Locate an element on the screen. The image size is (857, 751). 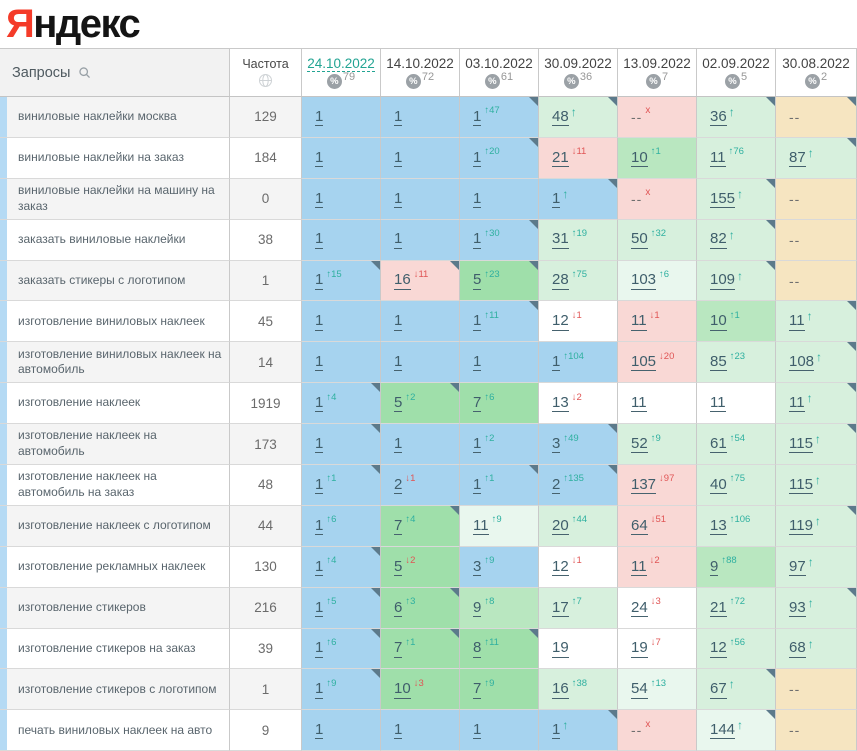
position-link: 93 is located at coordinates (797, 607).